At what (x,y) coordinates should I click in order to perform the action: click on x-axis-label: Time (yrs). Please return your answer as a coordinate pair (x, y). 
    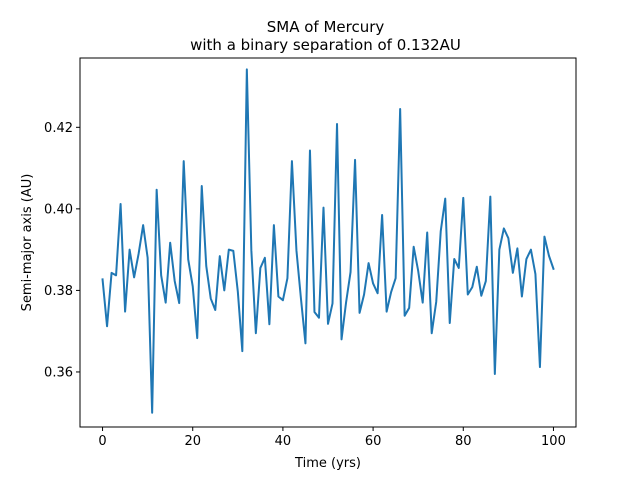
    Looking at the image, I should click on (327, 463).